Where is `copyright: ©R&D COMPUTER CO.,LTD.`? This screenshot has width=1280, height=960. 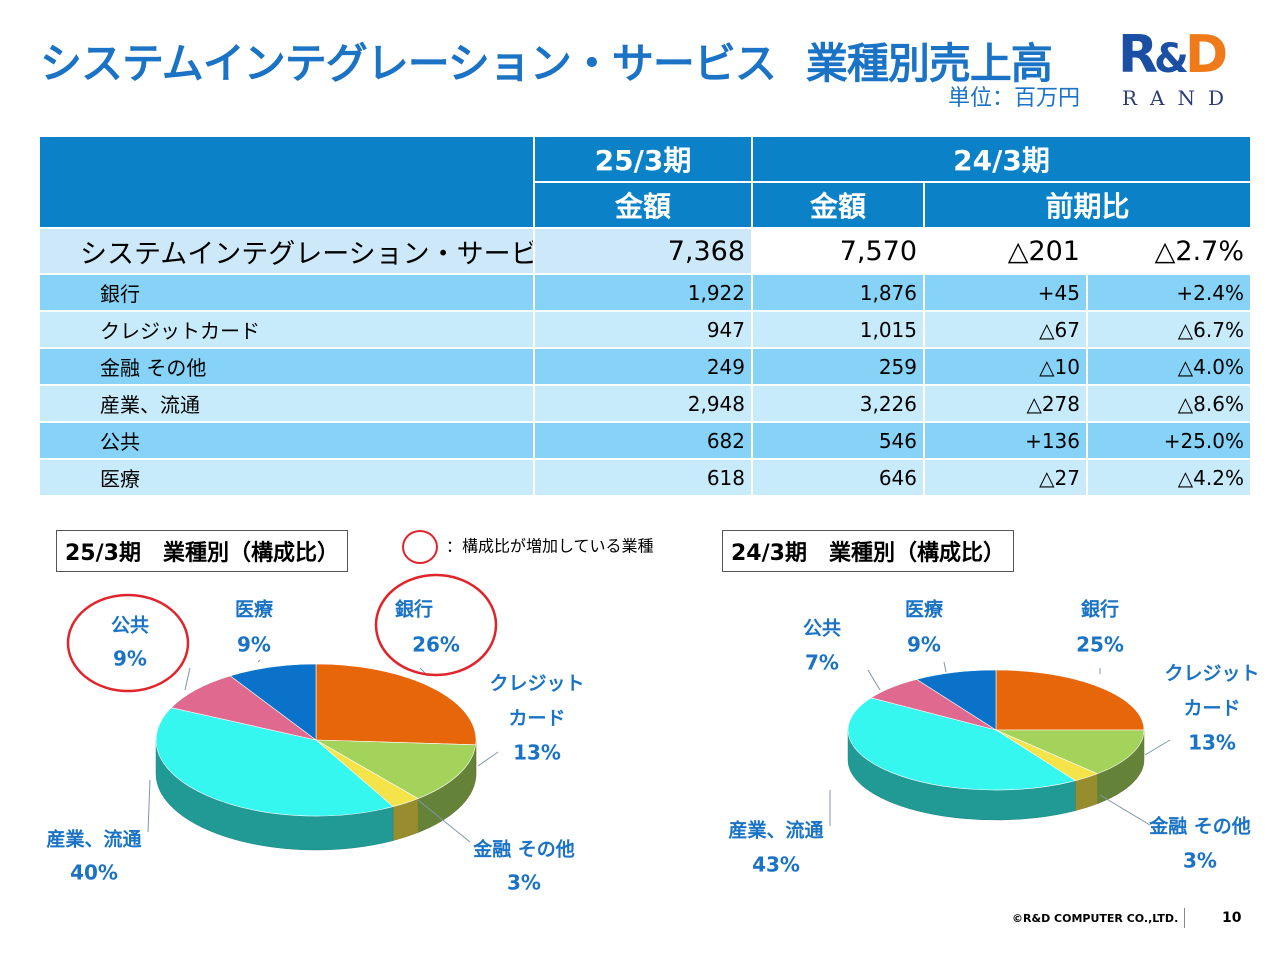
copyright: ©R&D COMPUTER CO.,LTD. is located at coordinates (1095, 918).